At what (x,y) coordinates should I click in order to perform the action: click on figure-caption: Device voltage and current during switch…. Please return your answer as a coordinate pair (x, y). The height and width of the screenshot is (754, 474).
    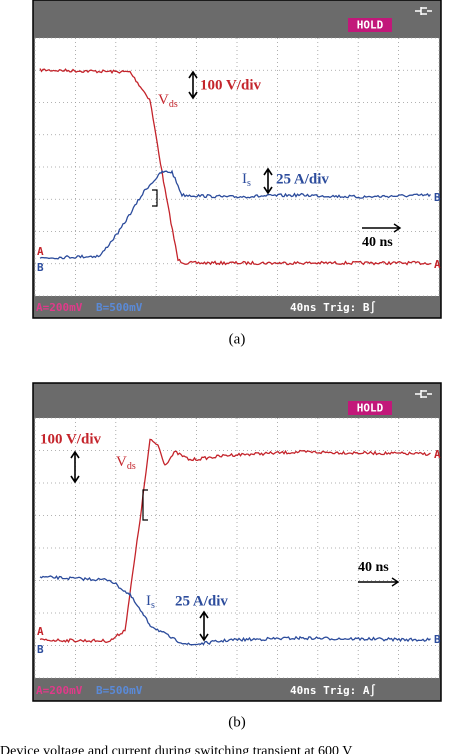
    Looking at the image, I should click on (176, 749).